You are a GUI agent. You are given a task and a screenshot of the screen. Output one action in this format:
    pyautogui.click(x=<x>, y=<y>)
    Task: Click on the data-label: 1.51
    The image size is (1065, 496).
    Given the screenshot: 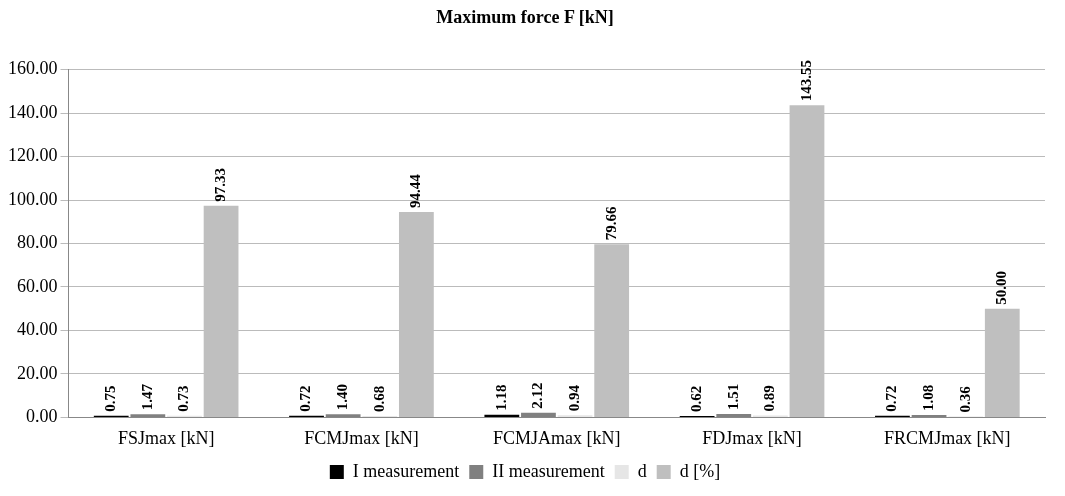 What is the action you would take?
    pyautogui.click(x=732, y=397)
    